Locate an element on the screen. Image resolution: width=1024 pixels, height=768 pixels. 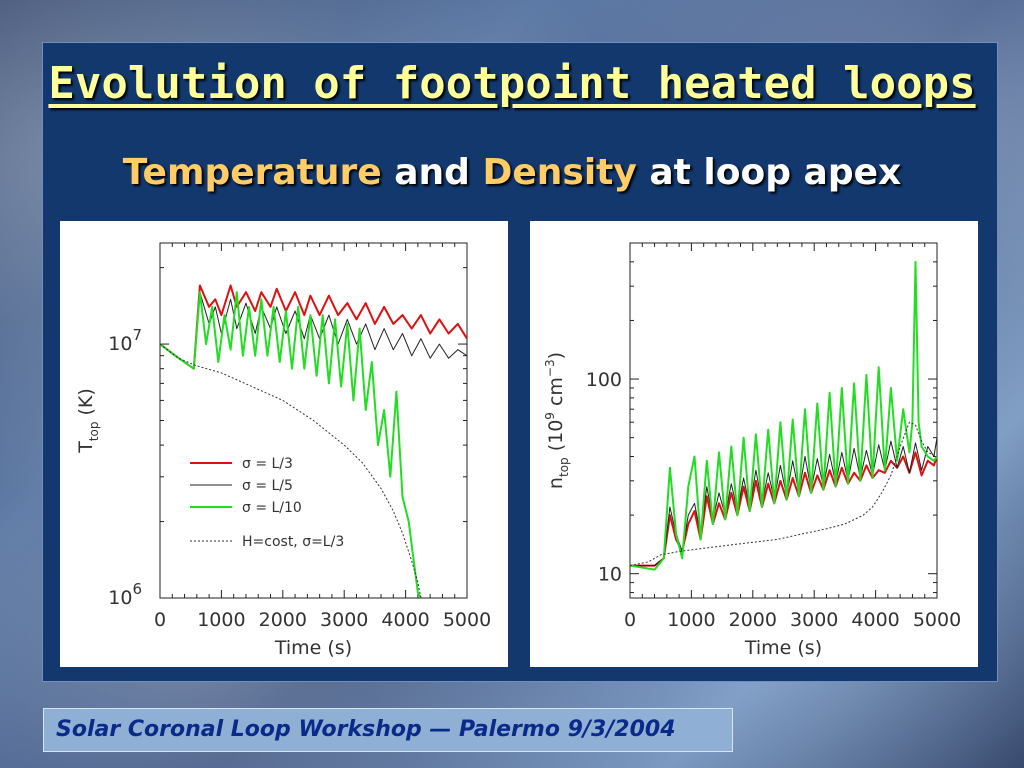
dens-xtick-label: 5000 is located at coordinates (937, 620).